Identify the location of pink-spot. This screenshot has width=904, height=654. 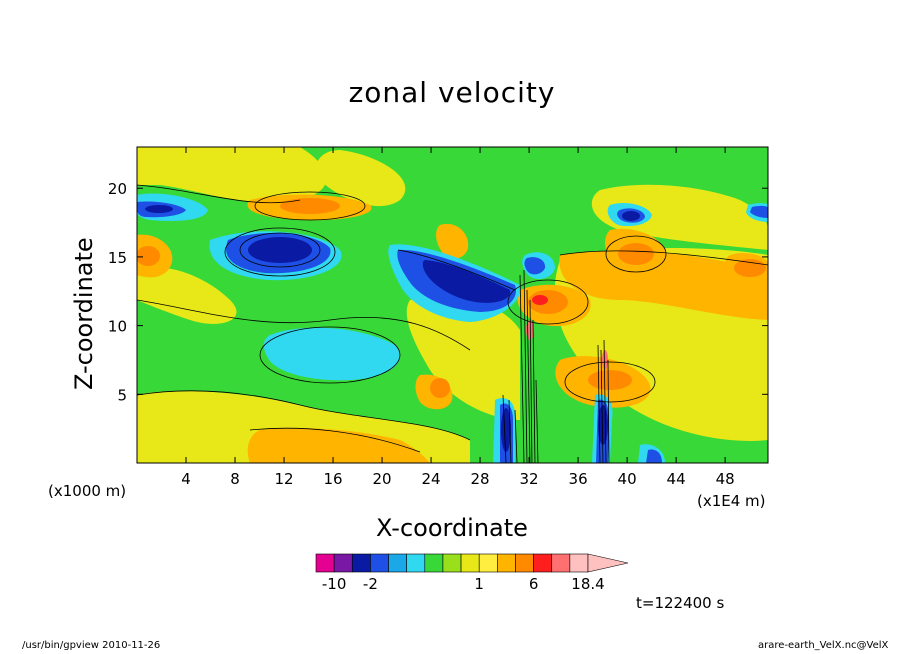
(605, 360).